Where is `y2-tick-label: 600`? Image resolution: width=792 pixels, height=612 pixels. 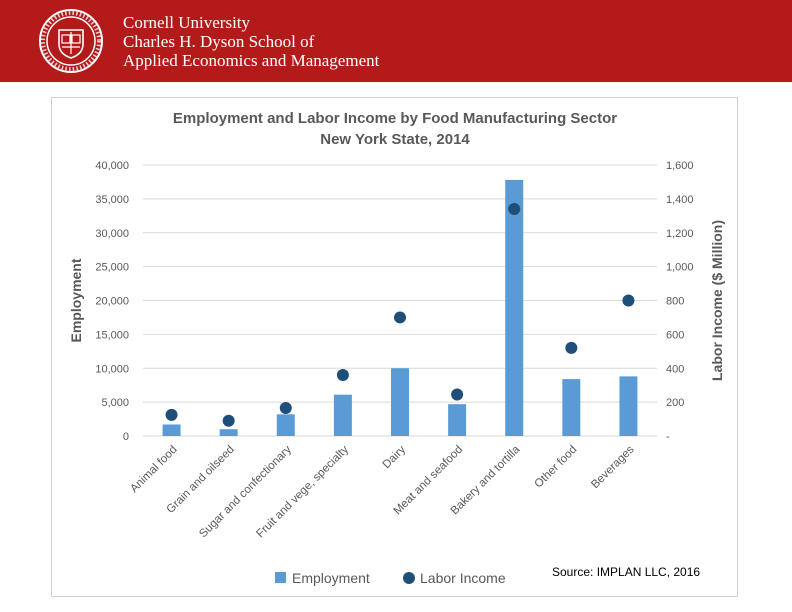
y2-tick-label: 600 is located at coordinates (675, 335).